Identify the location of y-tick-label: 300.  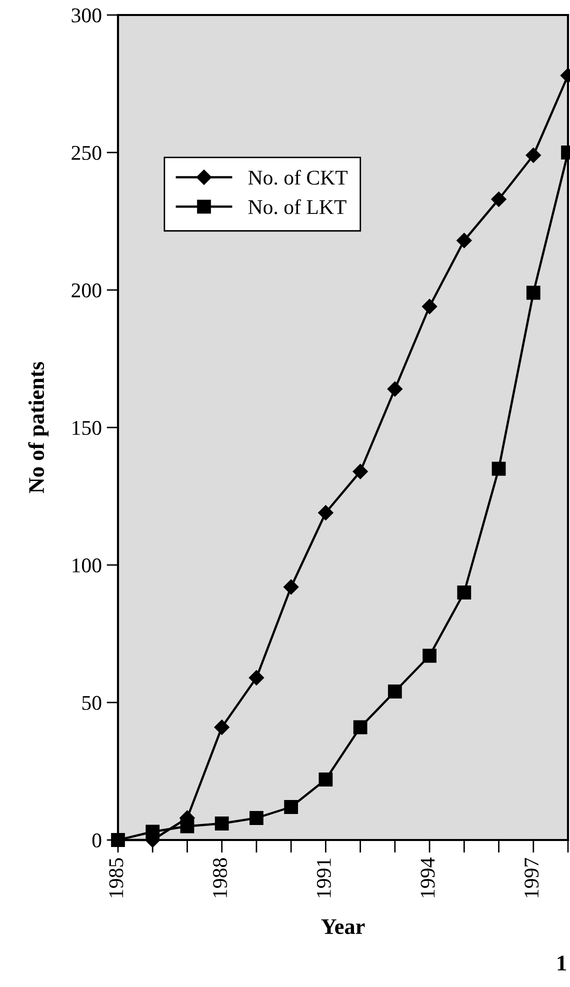
(87, 15).